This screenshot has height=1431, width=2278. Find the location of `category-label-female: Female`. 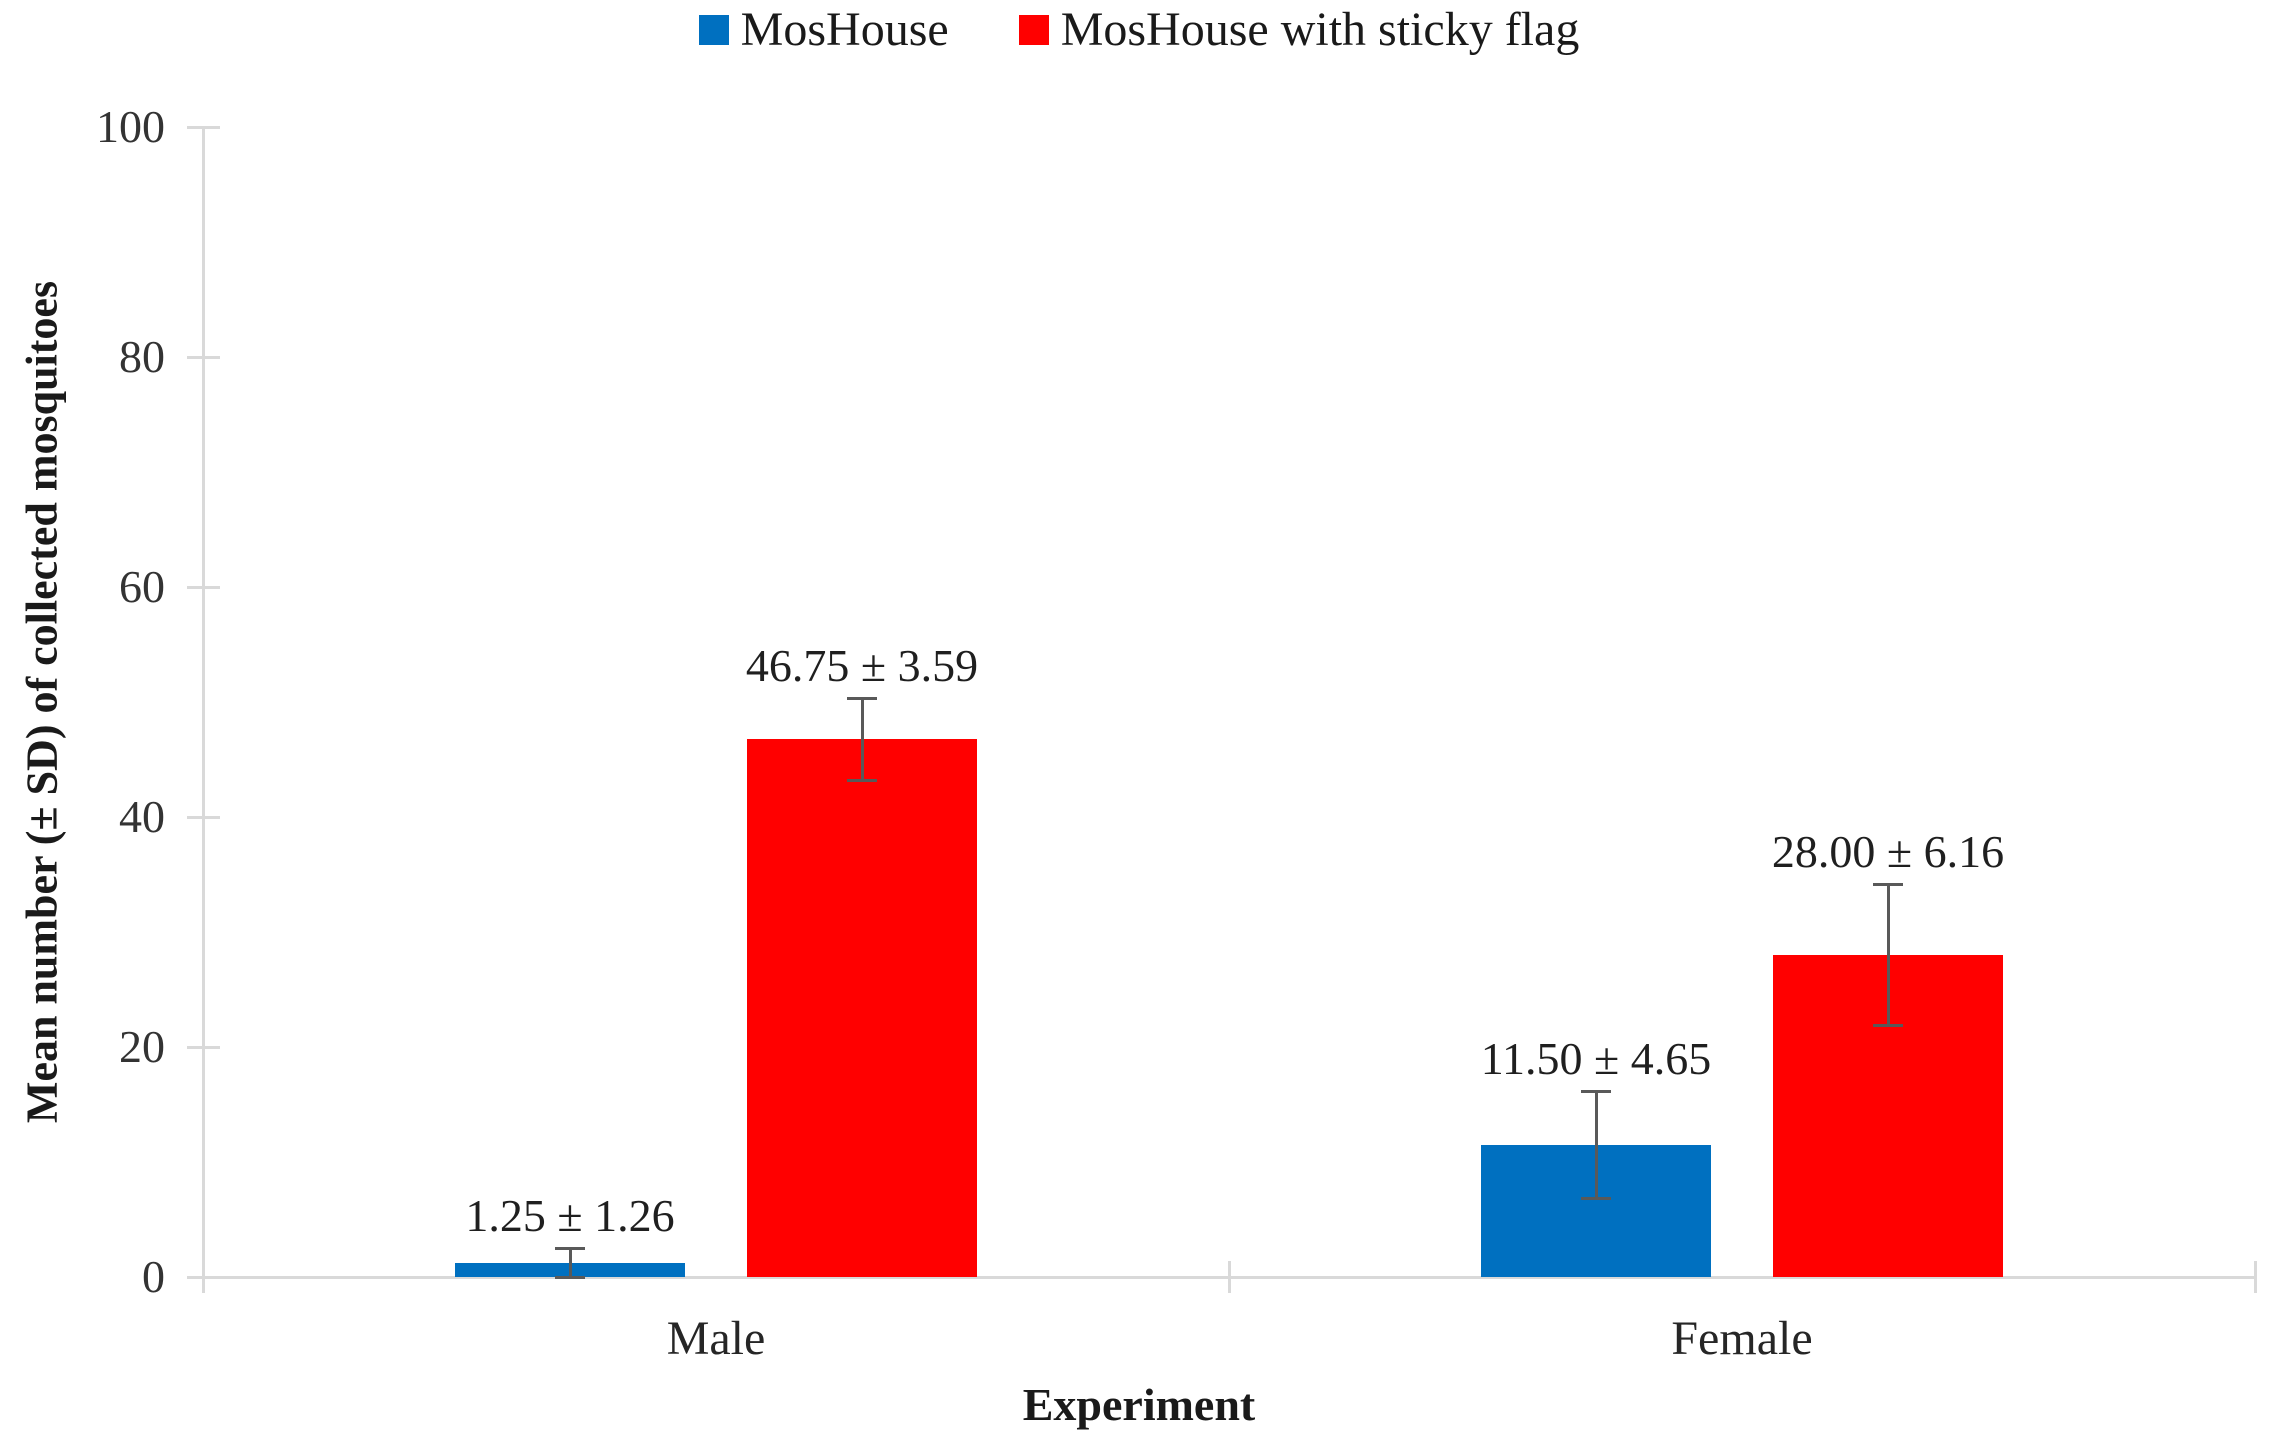

category-label-female: Female is located at coordinates (1742, 1338).